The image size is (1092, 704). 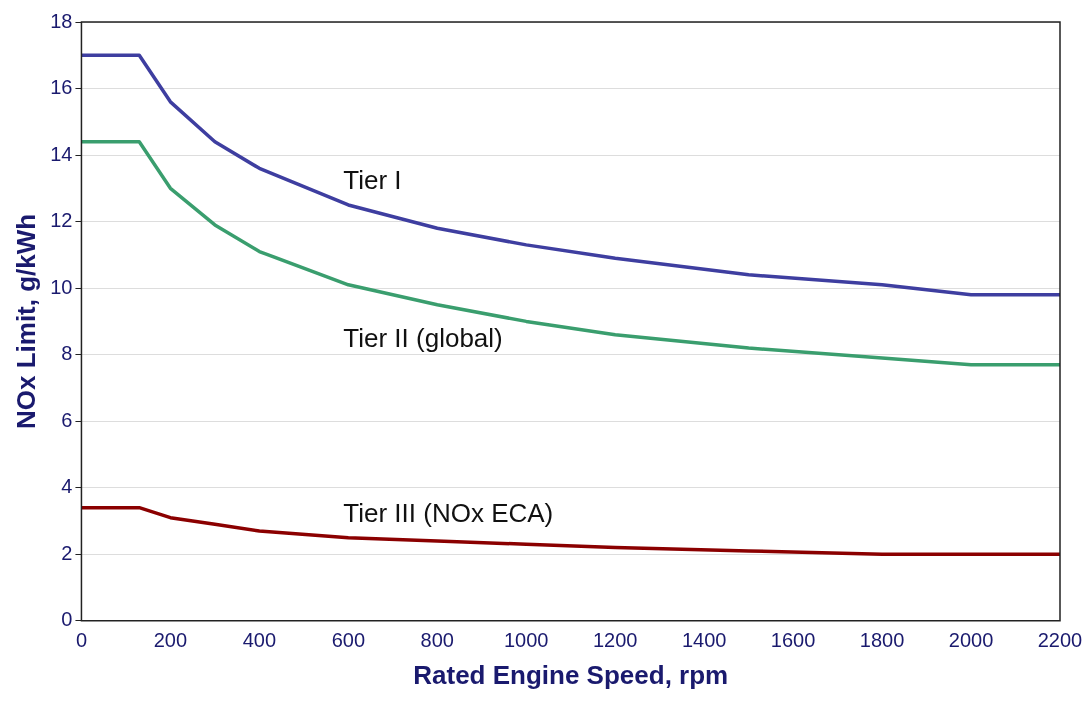 I want to click on series-label: Tier III (NOx ECA), so click(x=448, y=512).